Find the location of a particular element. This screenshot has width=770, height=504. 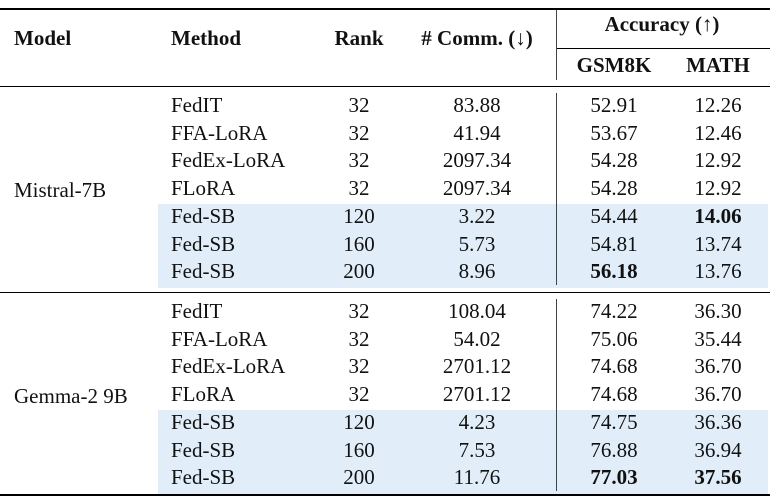

header-accuracy: Accuracy (↑) is located at coordinates (662, 24).